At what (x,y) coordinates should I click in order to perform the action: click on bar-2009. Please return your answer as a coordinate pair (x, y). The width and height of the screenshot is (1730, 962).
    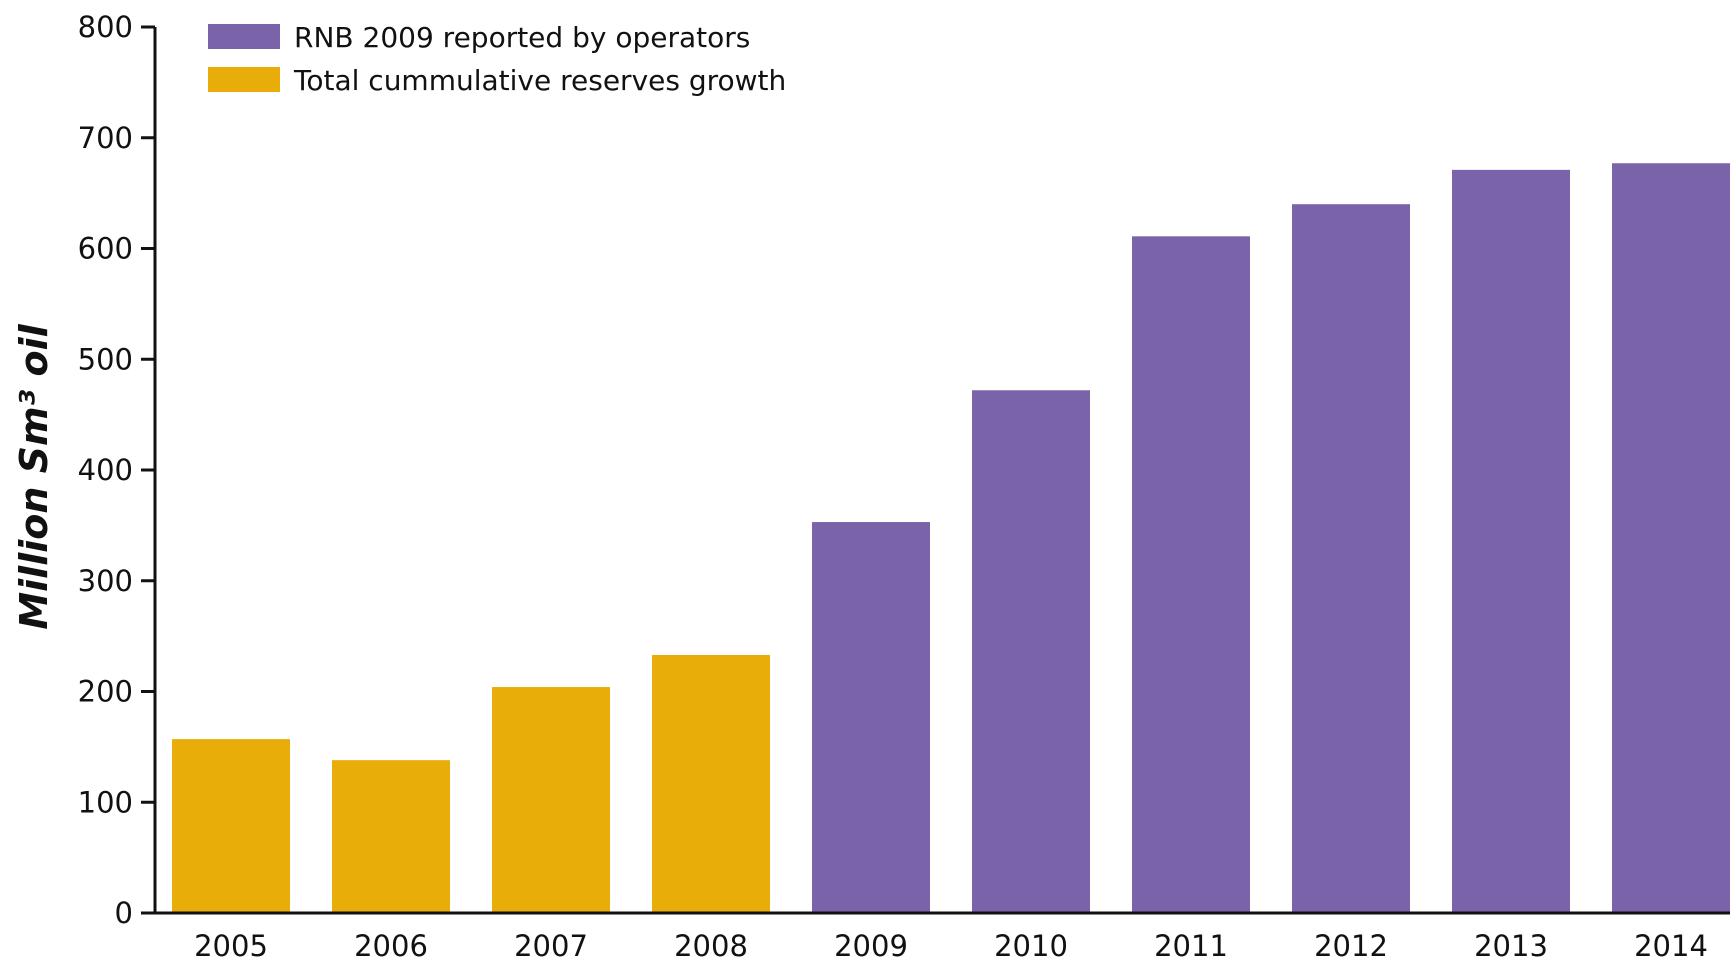
    Looking at the image, I should click on (871, 717).